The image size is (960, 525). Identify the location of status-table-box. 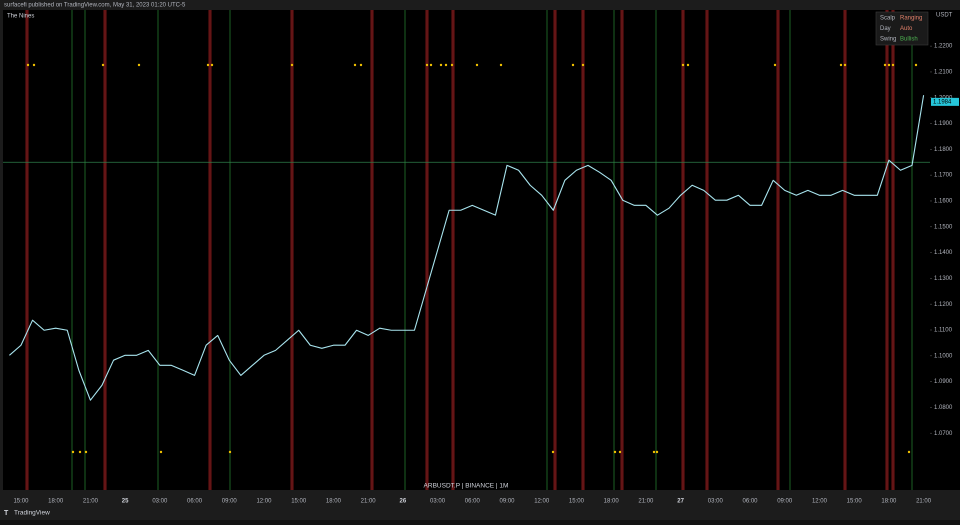
(902, 28).